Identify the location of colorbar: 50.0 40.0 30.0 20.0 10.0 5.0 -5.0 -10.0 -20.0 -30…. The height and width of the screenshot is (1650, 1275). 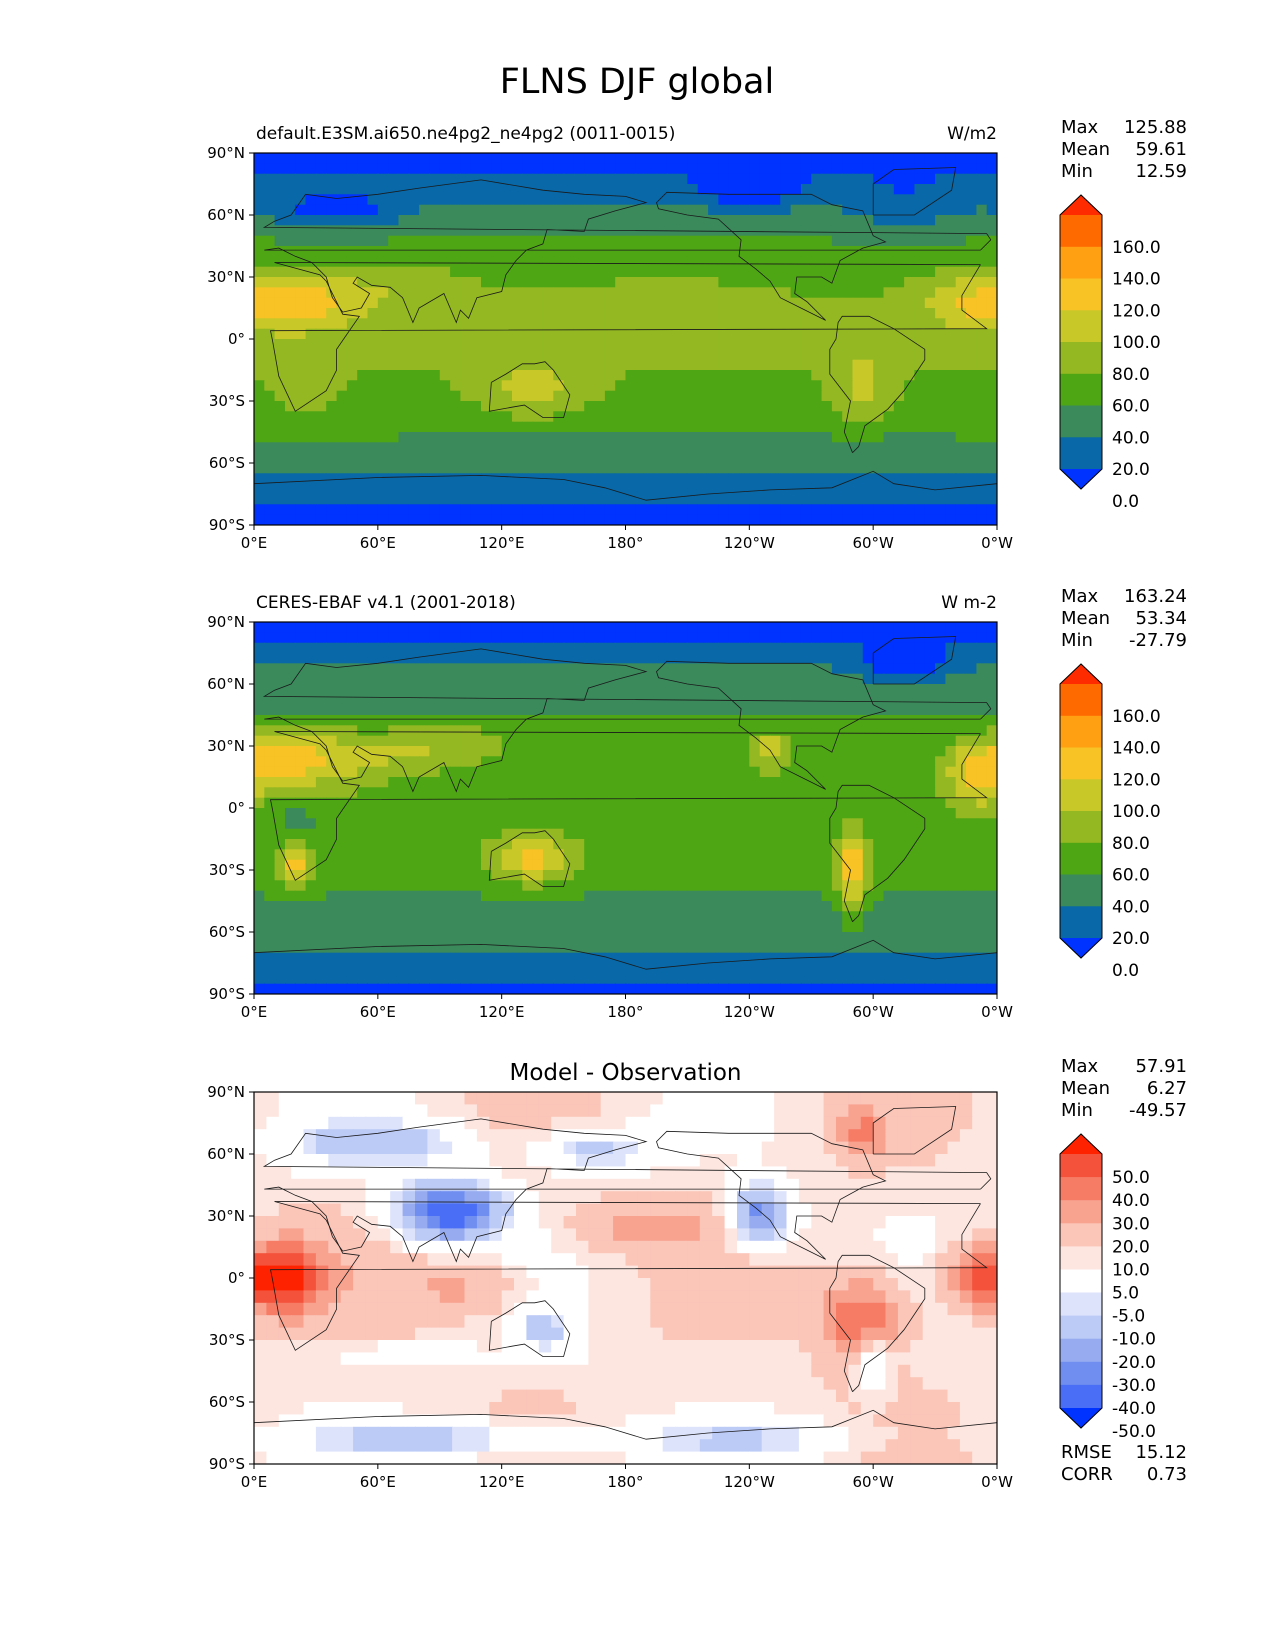
(1107, 1287).